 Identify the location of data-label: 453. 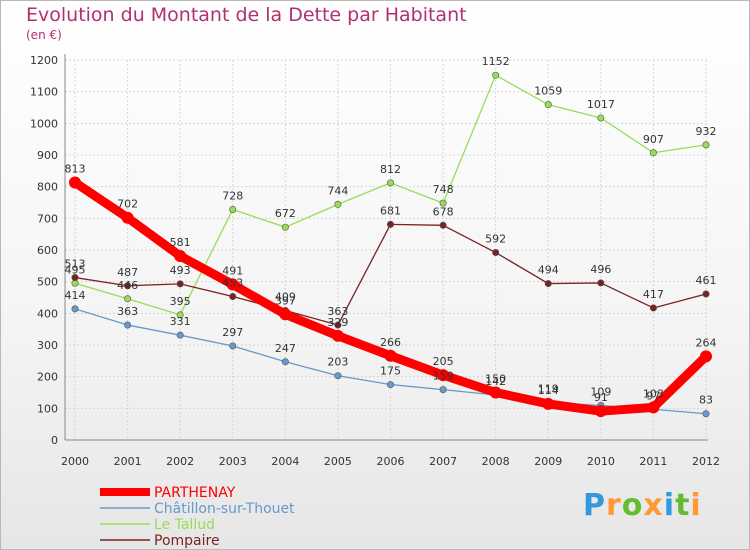
(232, 283).